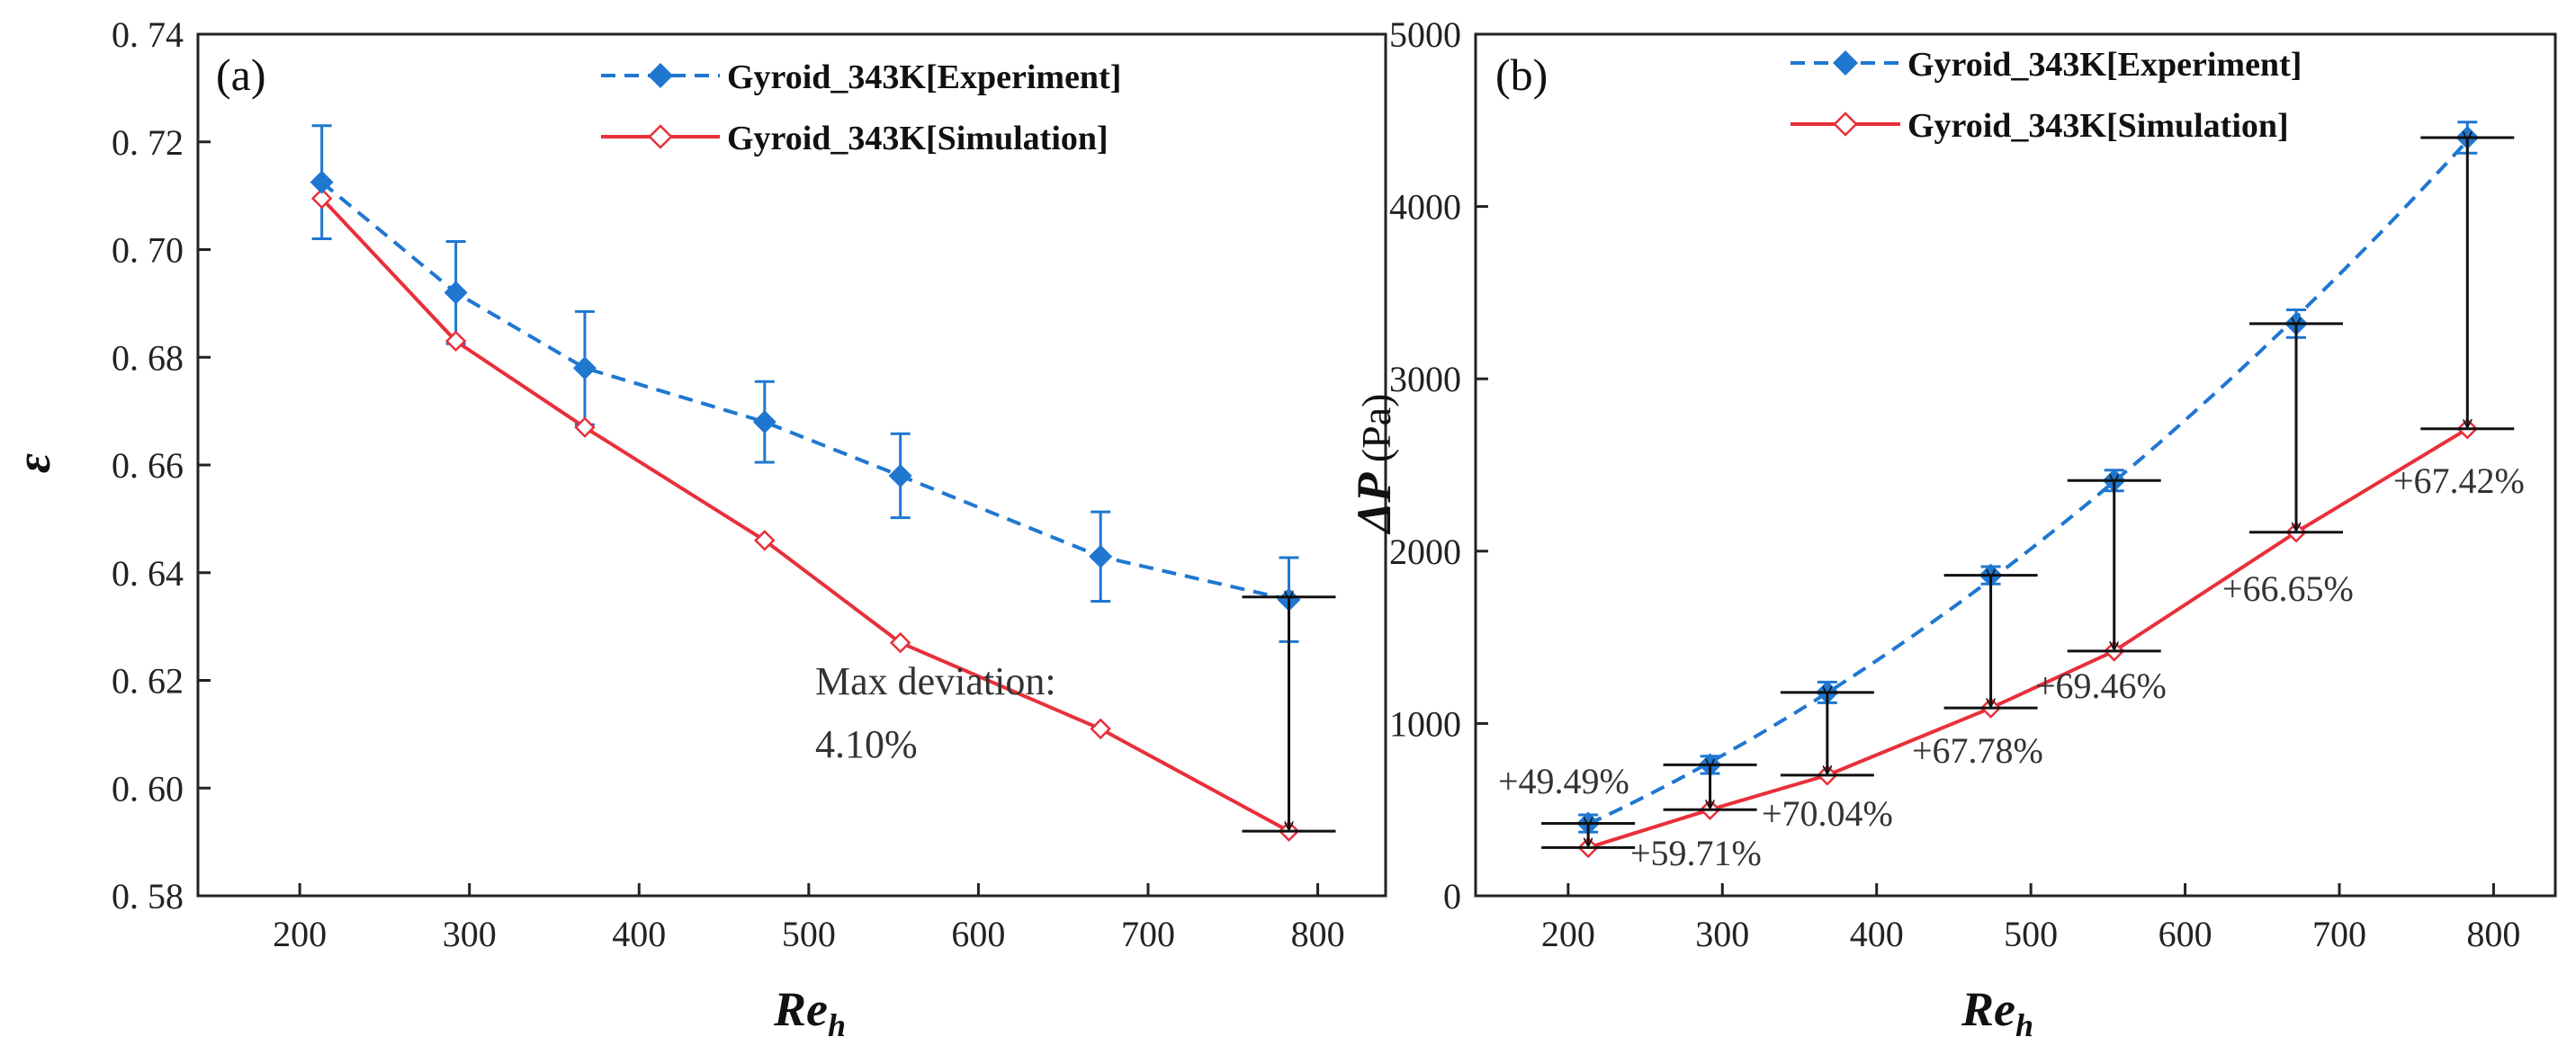  Describe the element at coordinates (978, 934) in the screenshot. I see `panel-a-x-tick-label: 600` at that location.